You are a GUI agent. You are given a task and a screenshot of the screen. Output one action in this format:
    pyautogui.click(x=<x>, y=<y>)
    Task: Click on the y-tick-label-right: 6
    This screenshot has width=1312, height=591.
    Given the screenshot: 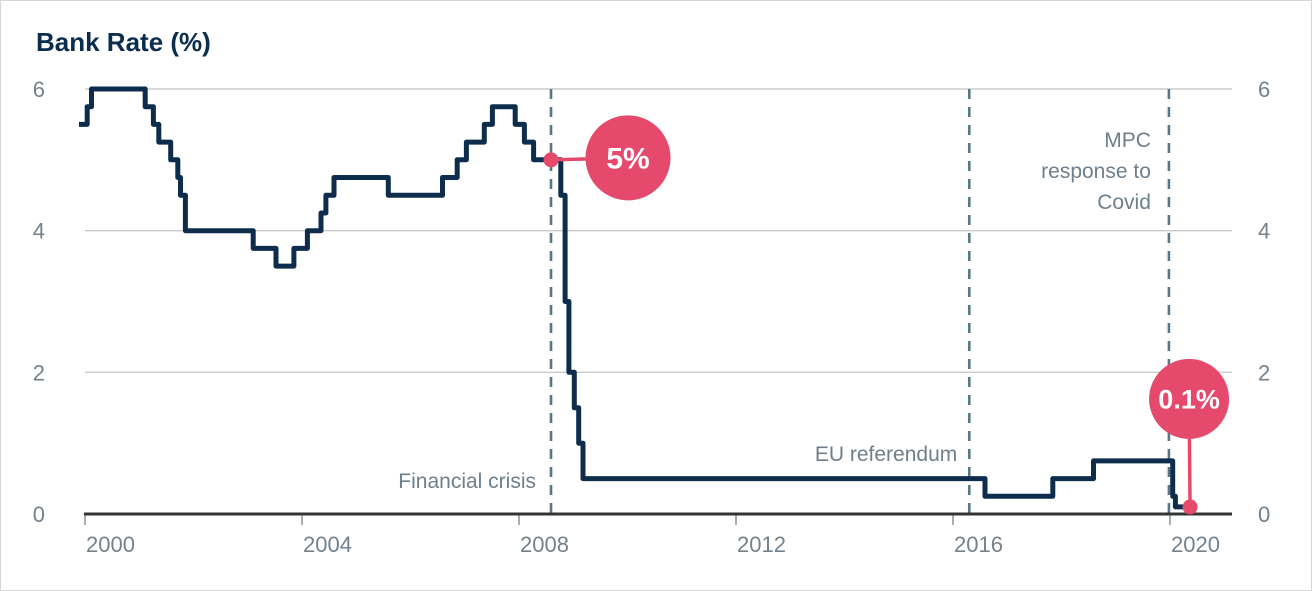 What is the action you would take?
    pyautogui.click(x=1264, y=89)
    